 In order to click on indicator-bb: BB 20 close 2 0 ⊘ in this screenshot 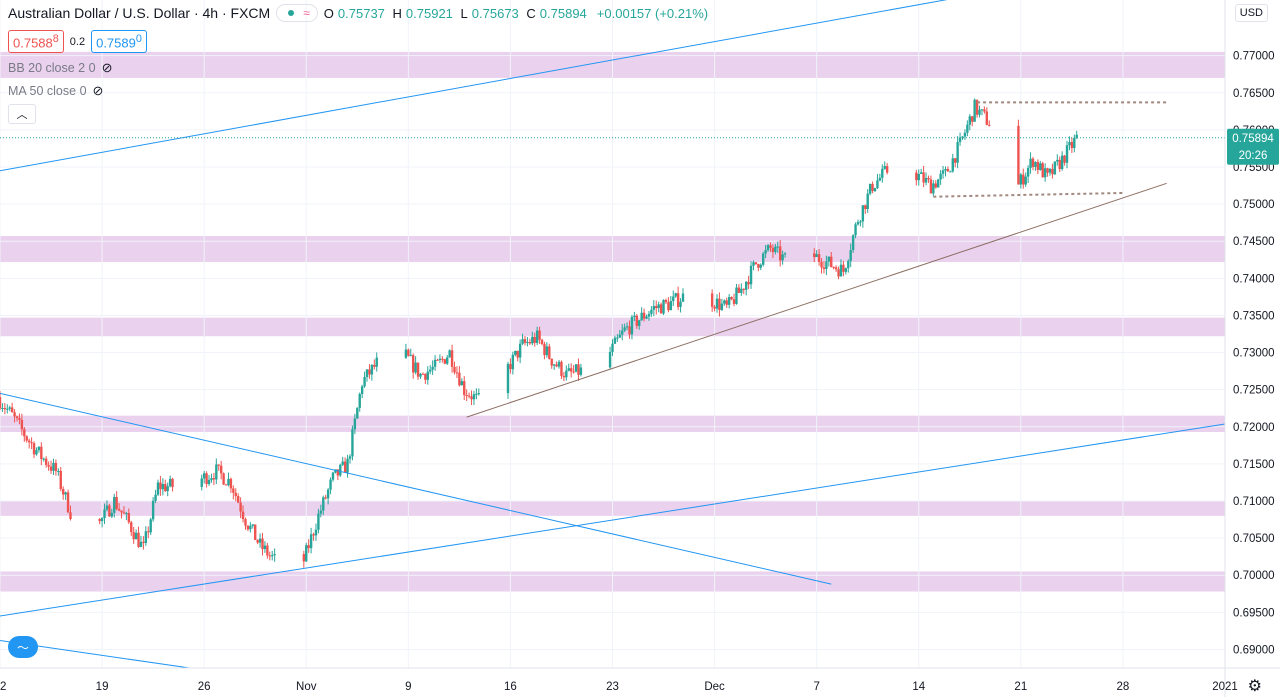, I will do `click(60, 68)`.